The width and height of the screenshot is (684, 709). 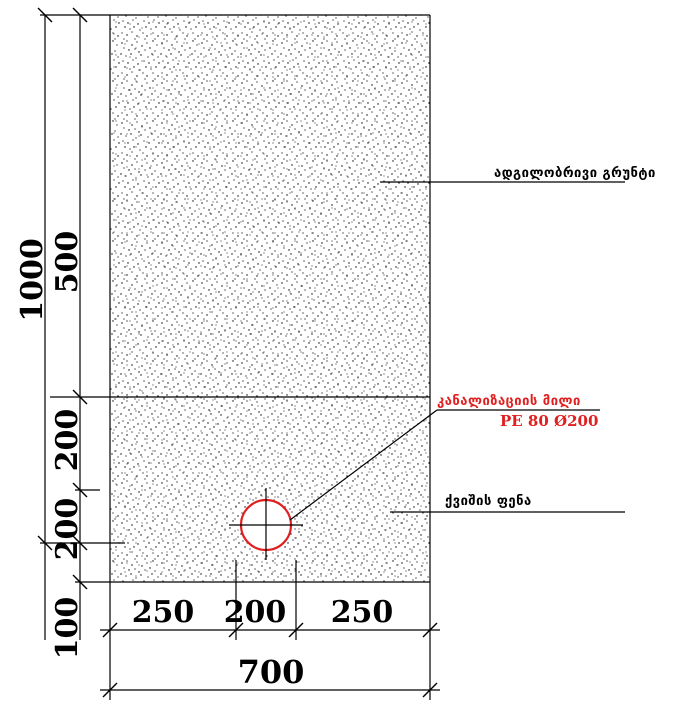 I want to click on vertical-dimension-lines, so click(x=81, y=323).